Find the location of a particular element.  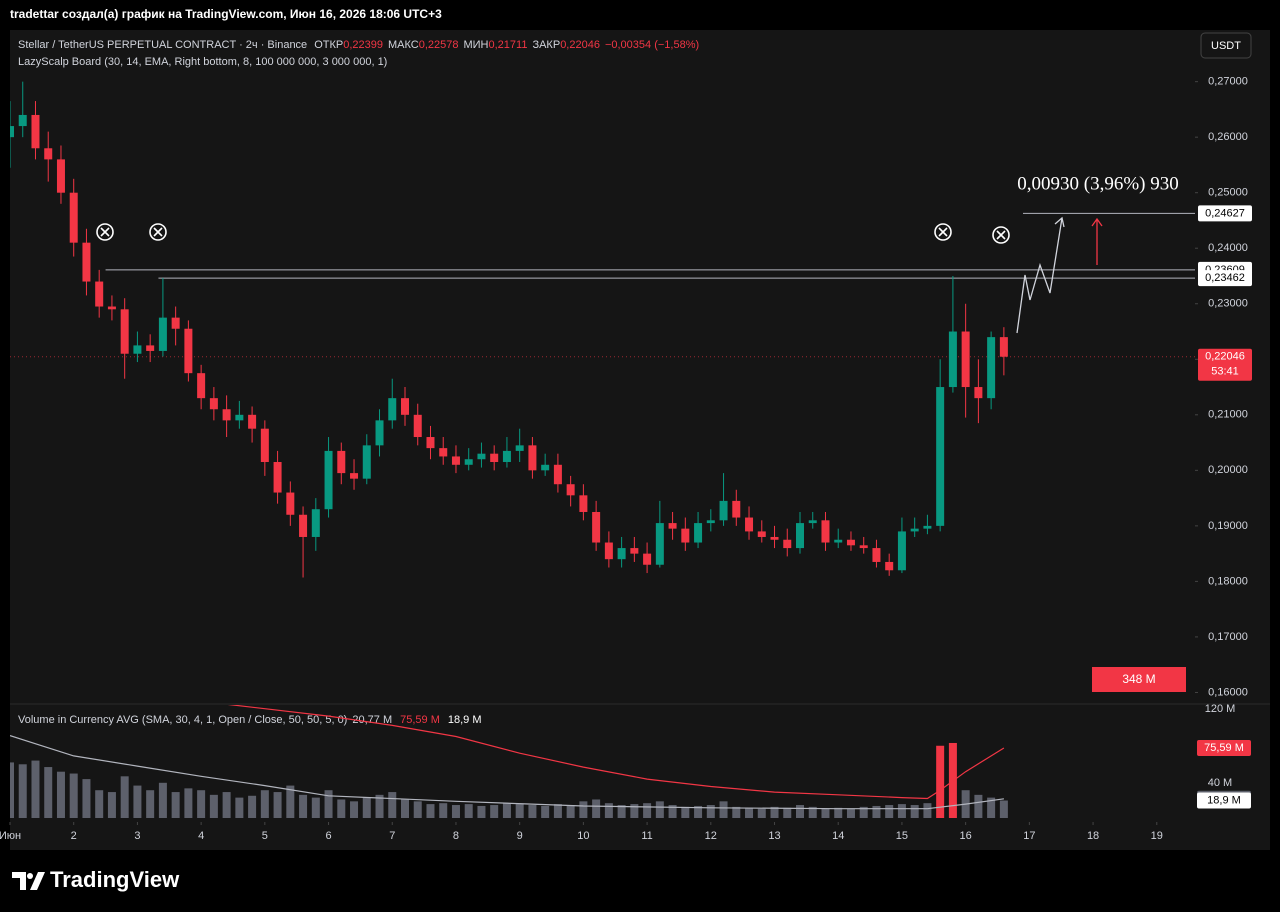

change: −0,00354 (−1,58%) is located at coordinates (652, 45).